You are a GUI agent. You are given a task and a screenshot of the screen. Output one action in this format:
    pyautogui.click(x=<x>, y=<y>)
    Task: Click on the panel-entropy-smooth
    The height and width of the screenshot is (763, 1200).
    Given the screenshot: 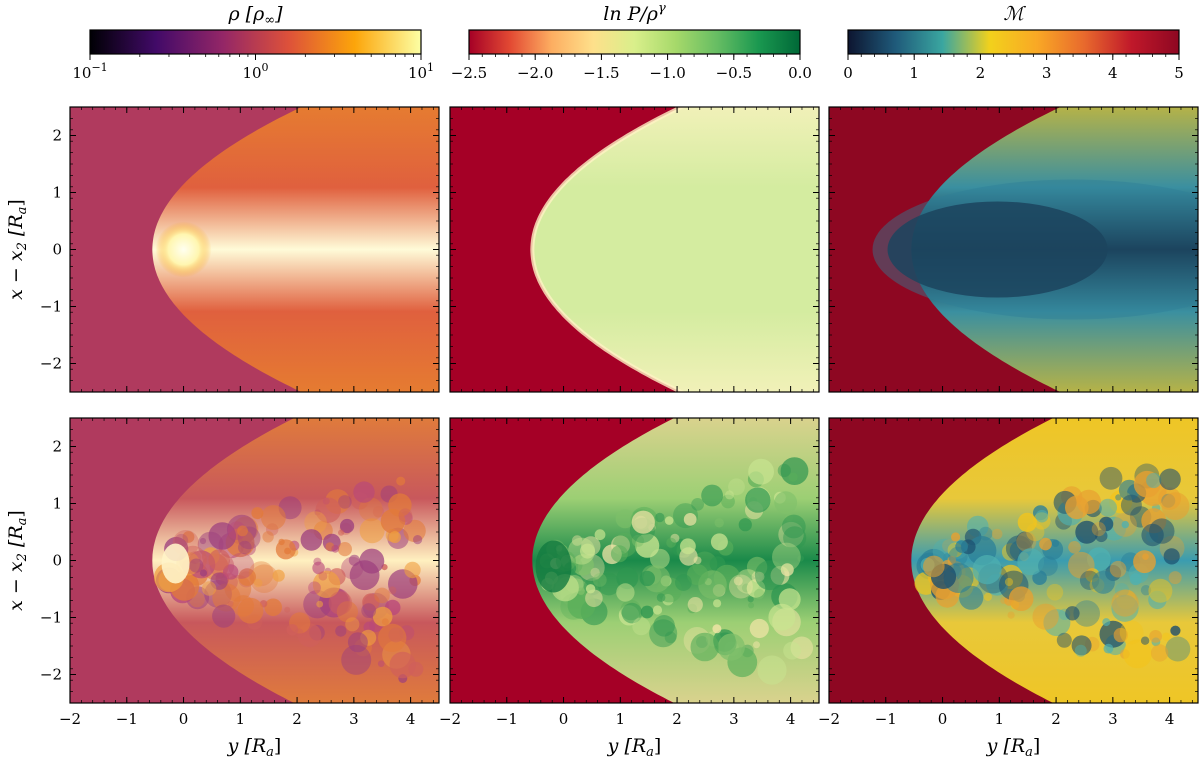 What is the action you would take?
    pyautogui.click(x=634, y=249)
    